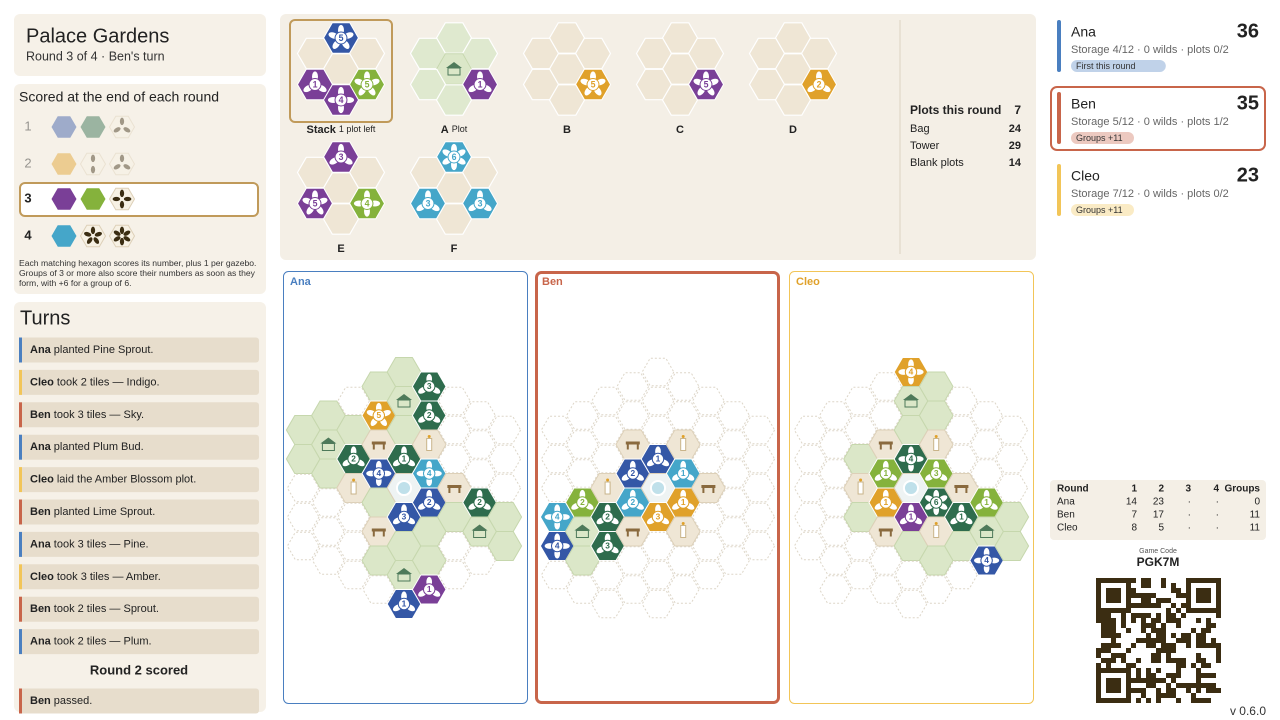 The width and height of the screenshot is (1280, 720). Describe the element at coordinates (454, 249) in the screenshot. I see `offer-label: F` at that location.